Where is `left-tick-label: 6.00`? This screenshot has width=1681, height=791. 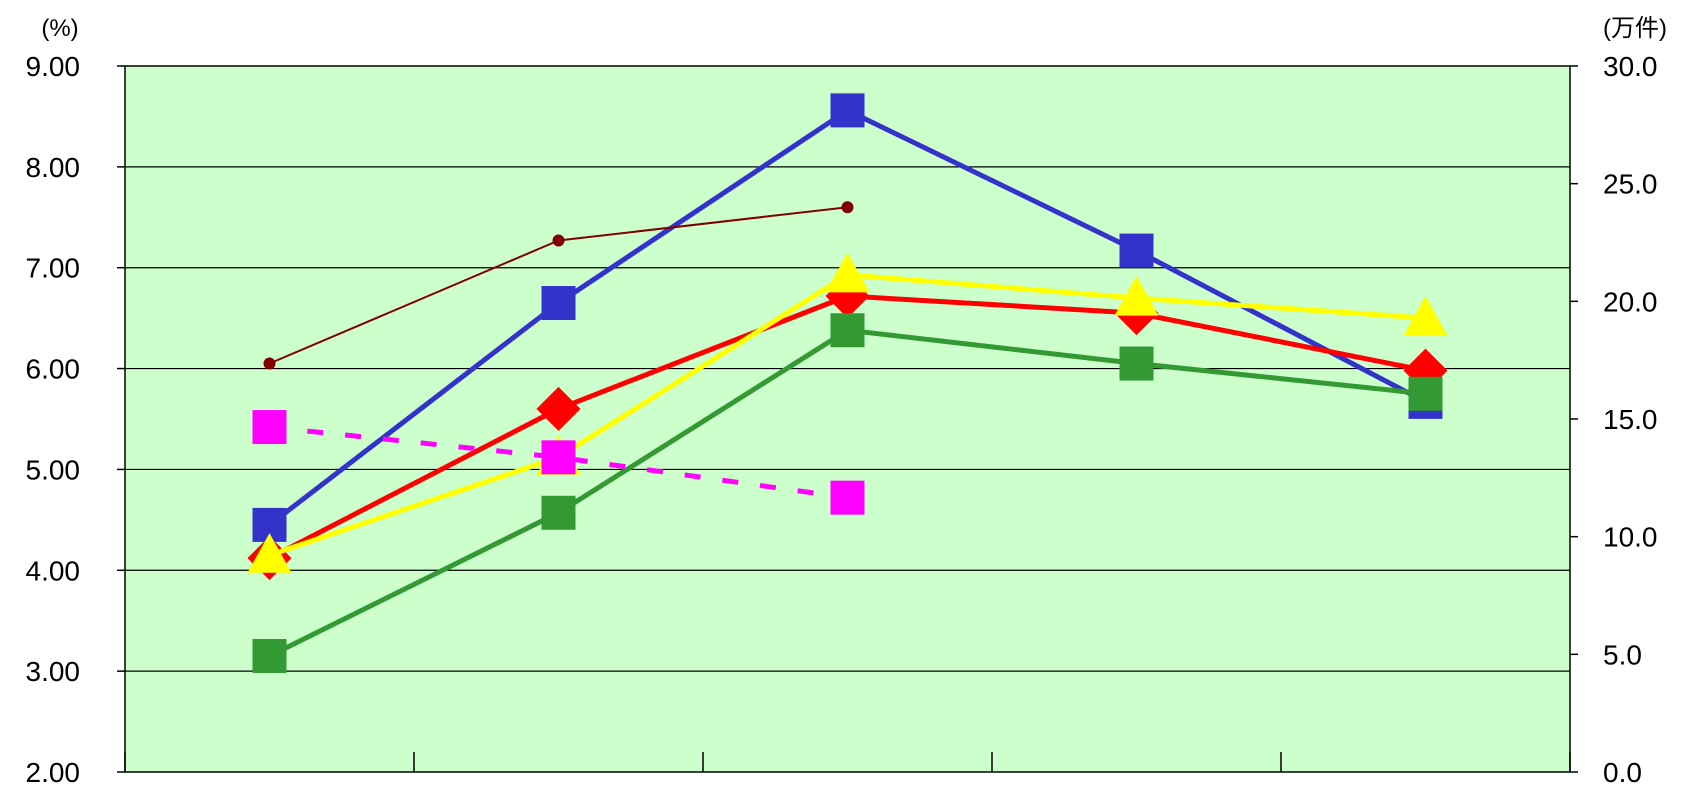 left-tick-label: 6.00 is located at coordinates (53, 369).